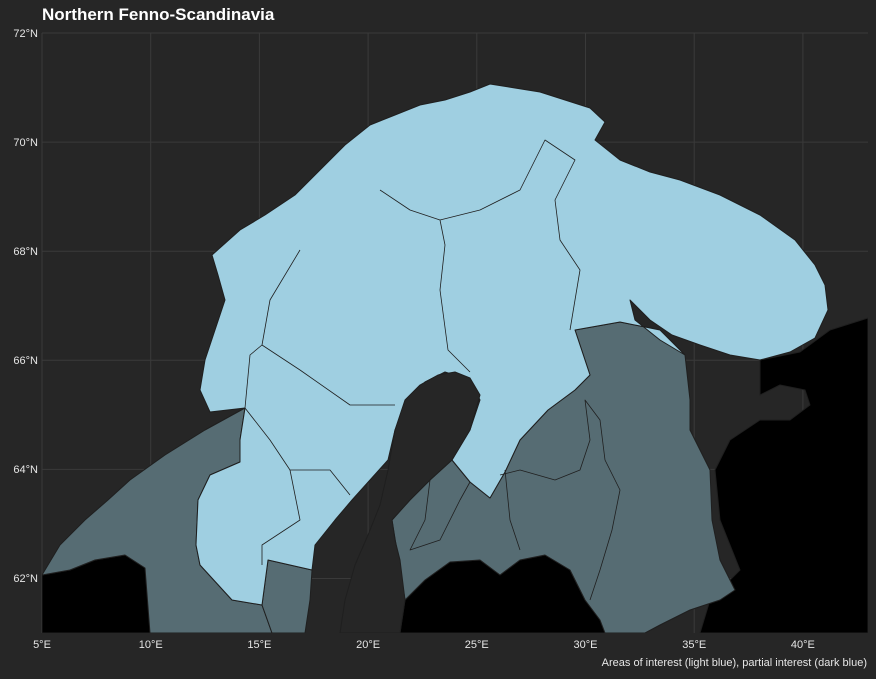 The width and height of the screenshot is (876, 679). I want to click on lon-tick-labels: 5°E 10°E 15°E 20°E 25°E 30°E 35°E 40°E, so click(424, 645).